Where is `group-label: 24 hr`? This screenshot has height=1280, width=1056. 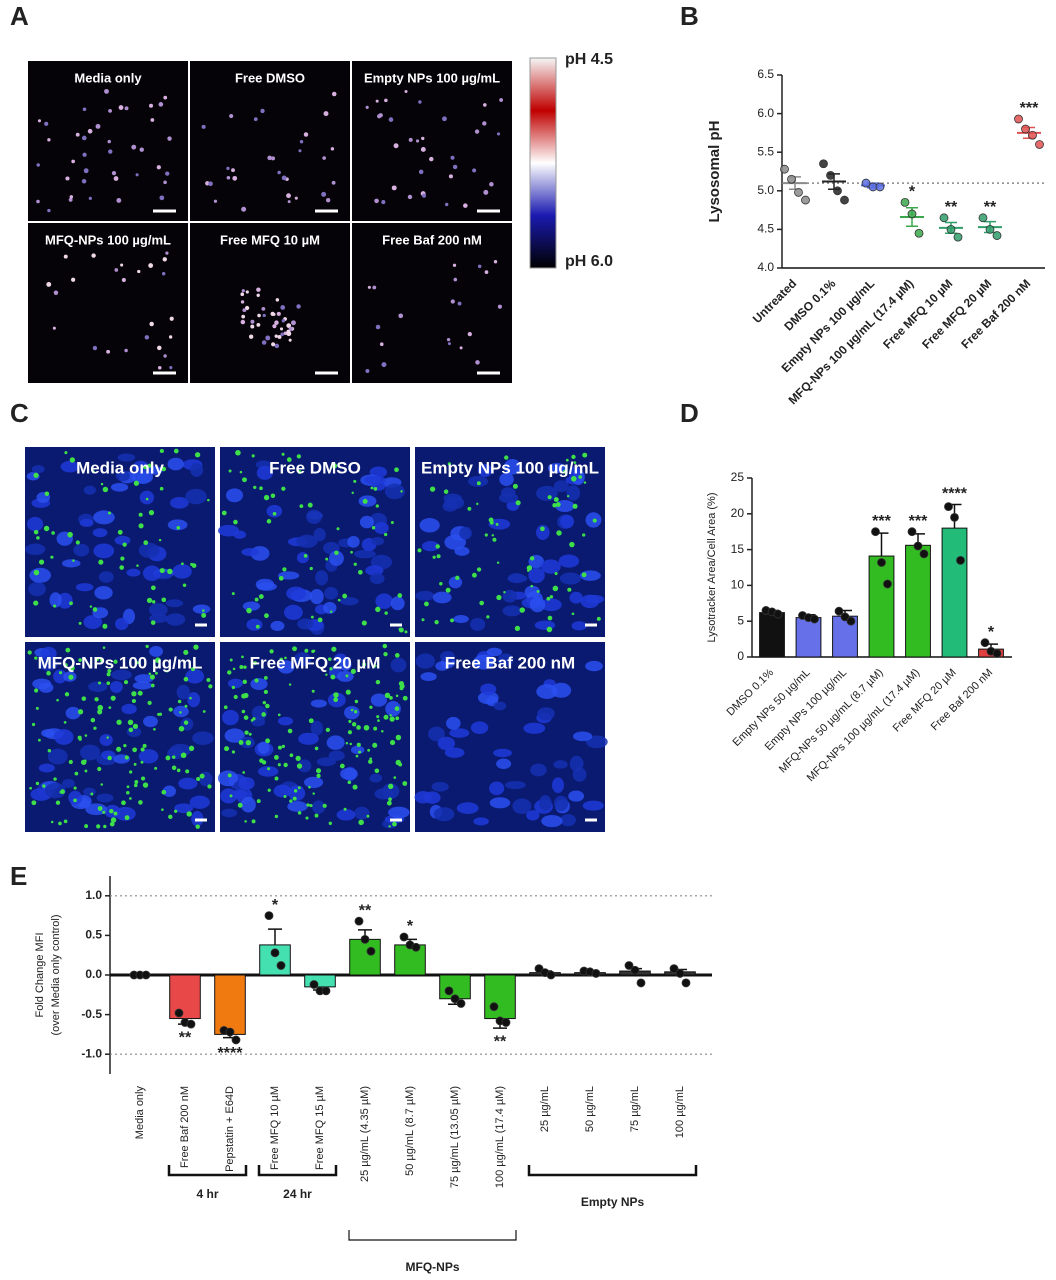 group-label: 24 hr is located at coordinates (297, 1194).